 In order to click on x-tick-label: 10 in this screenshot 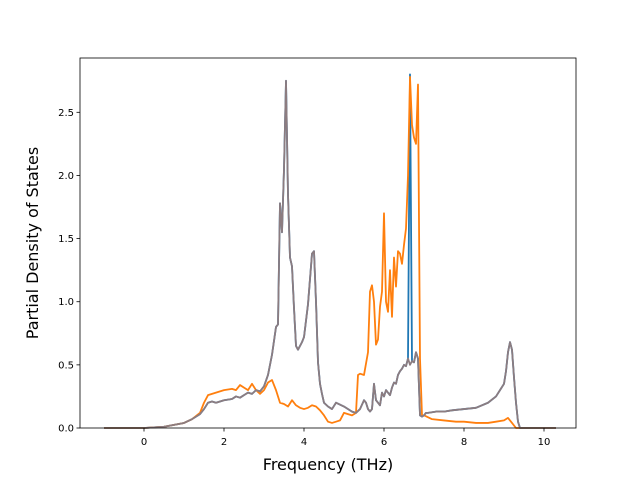, I will do `click(544, 442)`.